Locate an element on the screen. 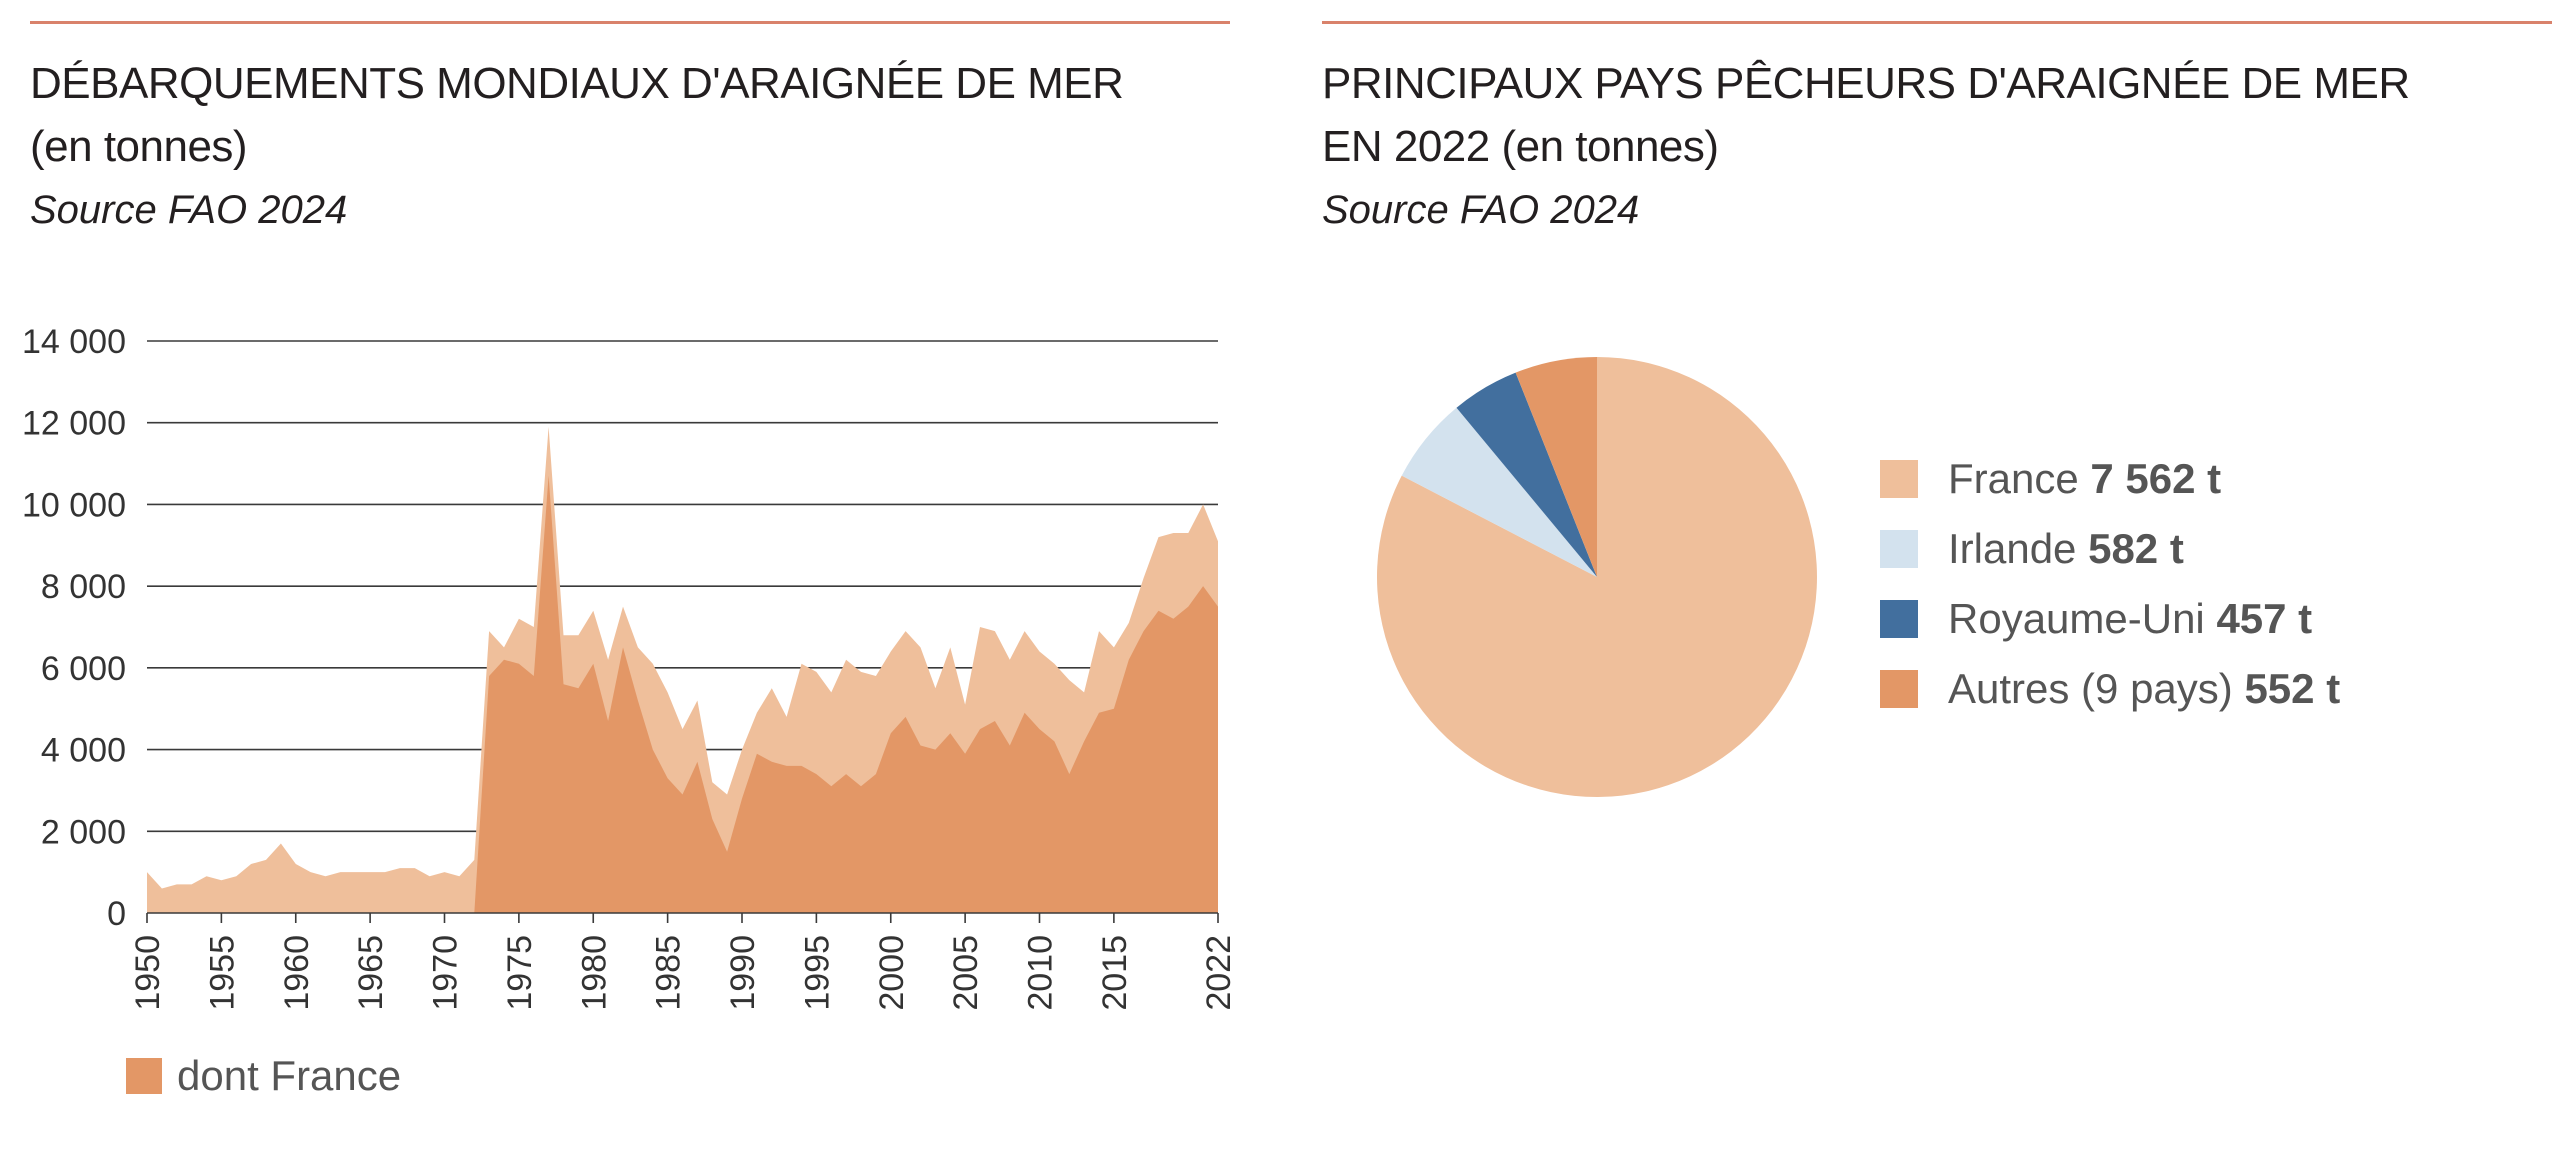 The height and width of the screenshot is (1162, 2572). x-tick-label: 2005 is located at coordinates (966, 973).